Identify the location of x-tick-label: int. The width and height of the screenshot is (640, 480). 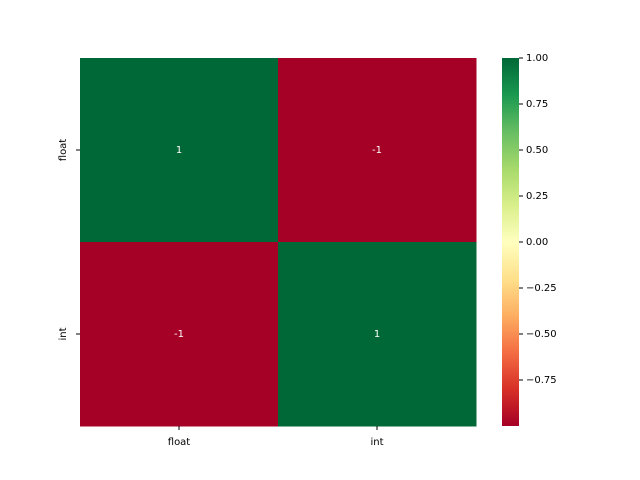
(376, 442).